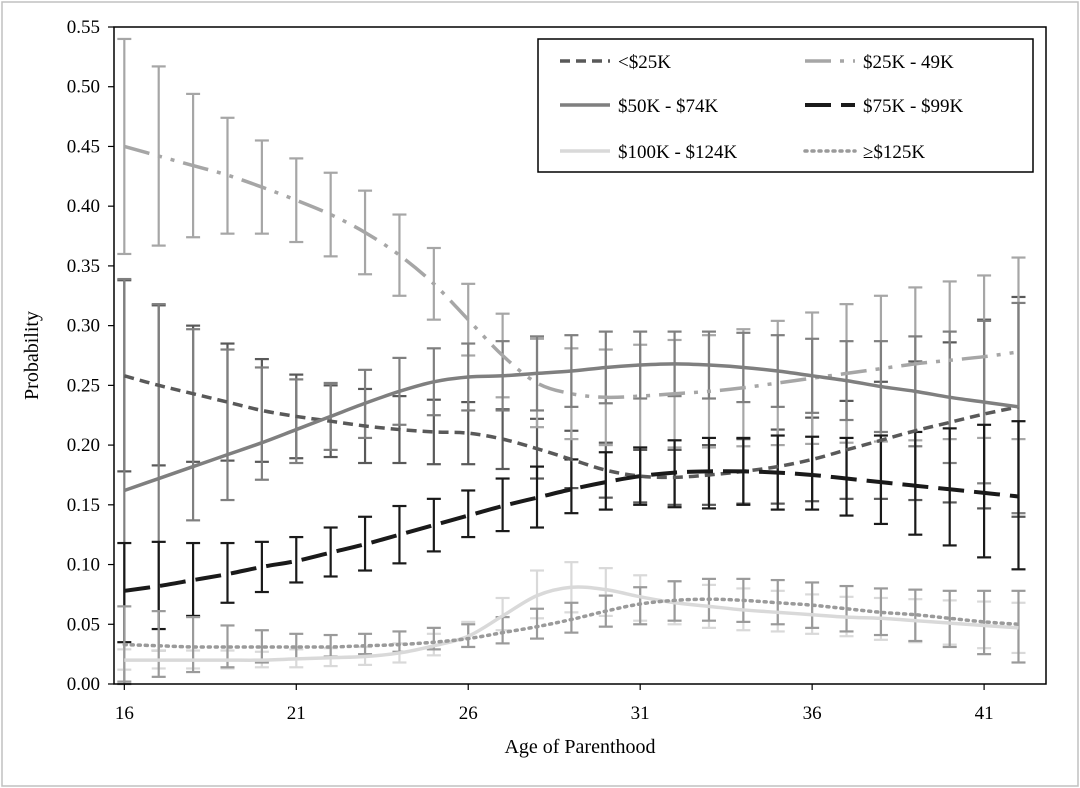 The height and width of the screenshot is (788, 1080). Describe the element at coordinates (296, 713) in the screenshot. I see `x-tick-label: 21` at that location.